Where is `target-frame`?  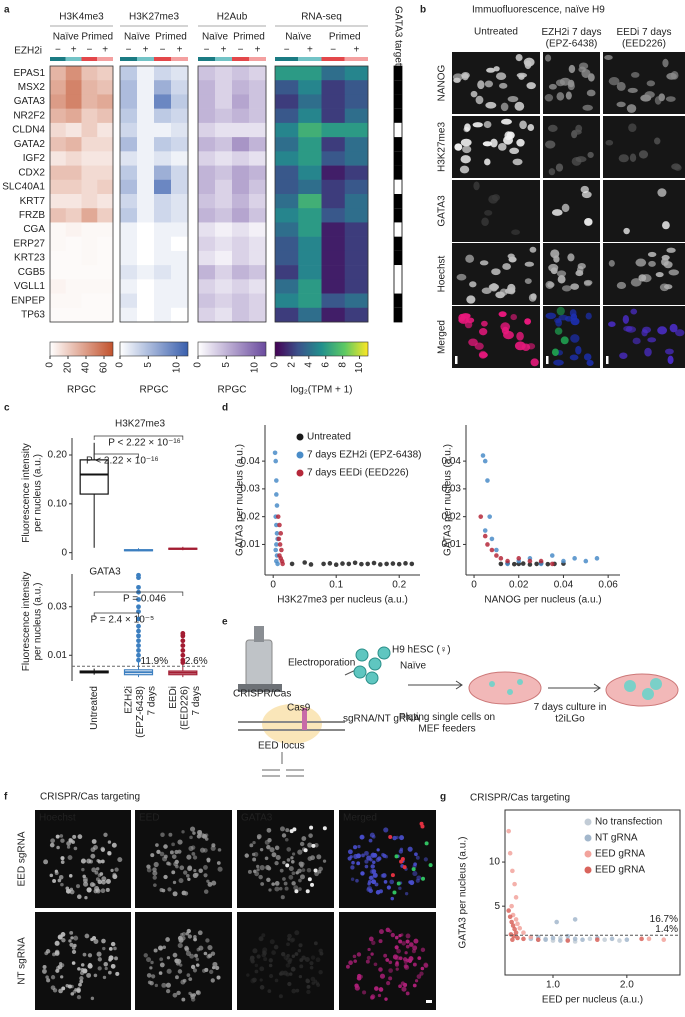 target-frame is located at coordinates (398, 194).